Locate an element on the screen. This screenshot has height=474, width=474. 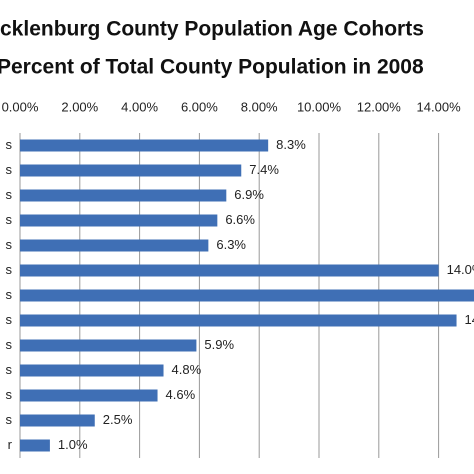
value-label: 6.9% is located at coordinates (249, 194).